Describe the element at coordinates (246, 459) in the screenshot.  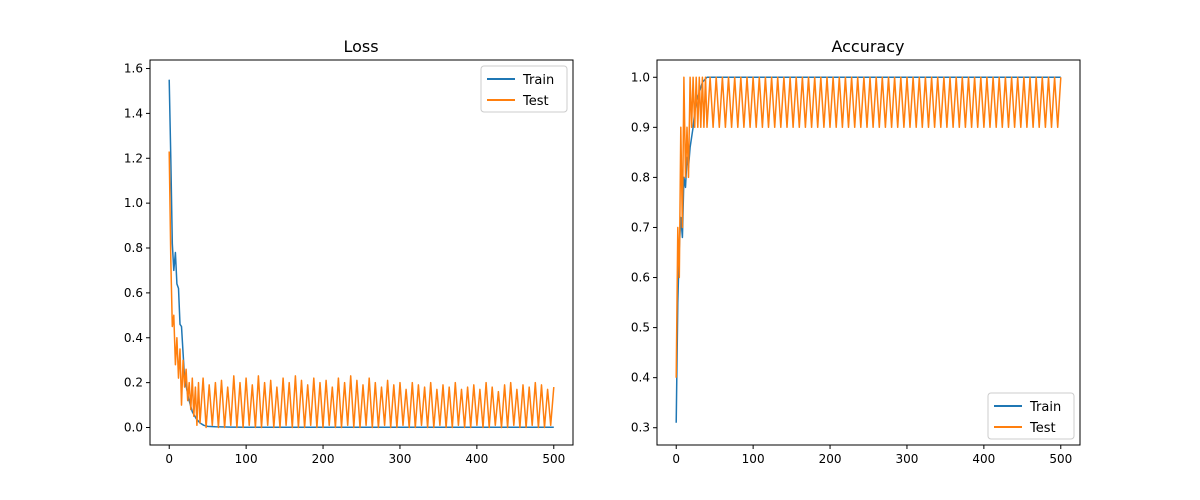
I see `loss-x-tick-label: 100` at that location.